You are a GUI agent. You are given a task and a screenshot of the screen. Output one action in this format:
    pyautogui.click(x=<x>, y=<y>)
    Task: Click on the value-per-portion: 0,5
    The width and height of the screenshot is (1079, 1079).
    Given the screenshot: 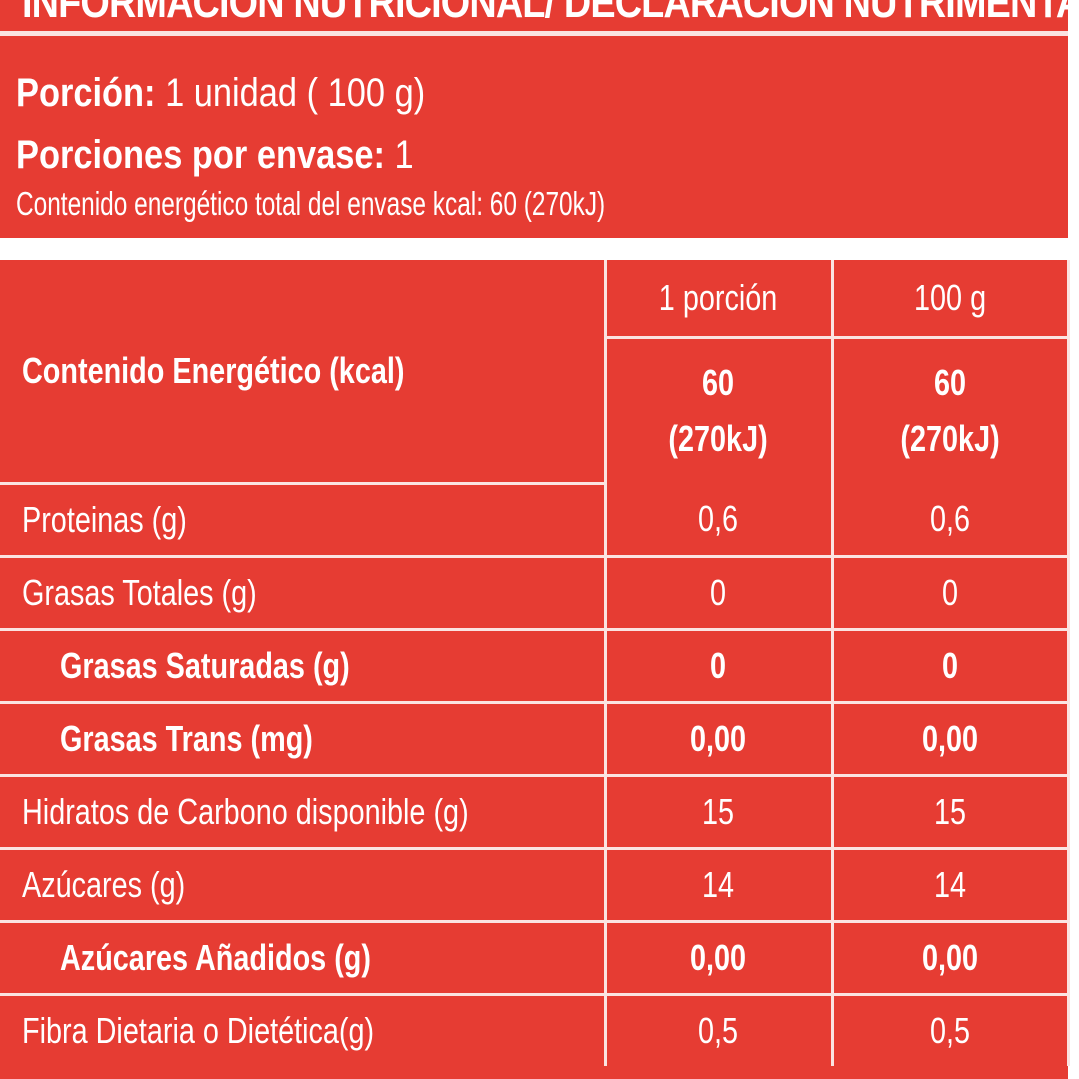 What is the action you would take?
    pyautogui.click(x=718, y=1029)
    